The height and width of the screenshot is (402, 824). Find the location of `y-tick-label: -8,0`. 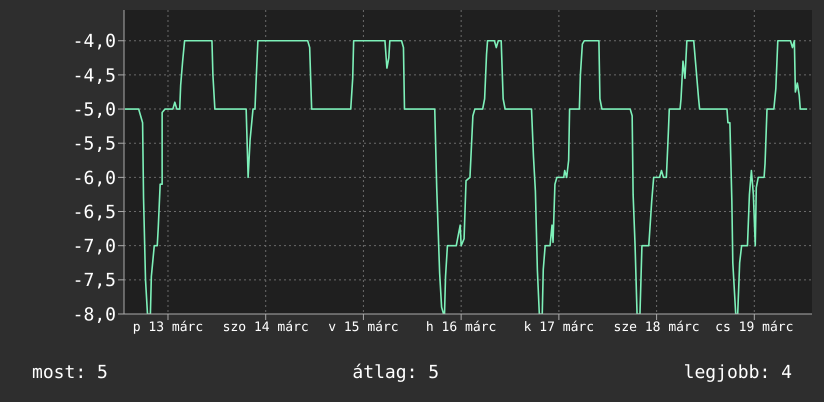

y-tick-label: -8,0 is located at coordinates (94, 315).